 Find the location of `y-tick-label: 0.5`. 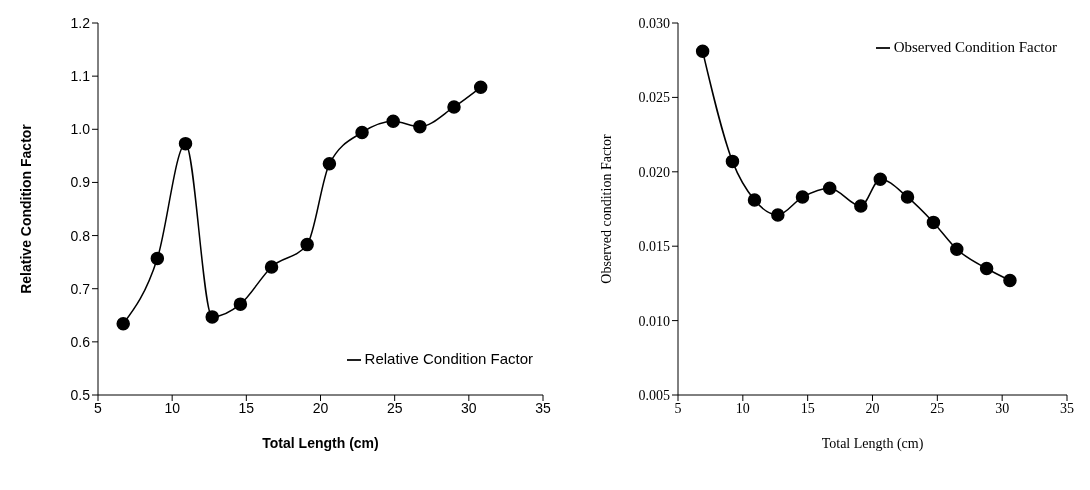

y-tick-label: 0.5 is located at coordinates (80, 394).